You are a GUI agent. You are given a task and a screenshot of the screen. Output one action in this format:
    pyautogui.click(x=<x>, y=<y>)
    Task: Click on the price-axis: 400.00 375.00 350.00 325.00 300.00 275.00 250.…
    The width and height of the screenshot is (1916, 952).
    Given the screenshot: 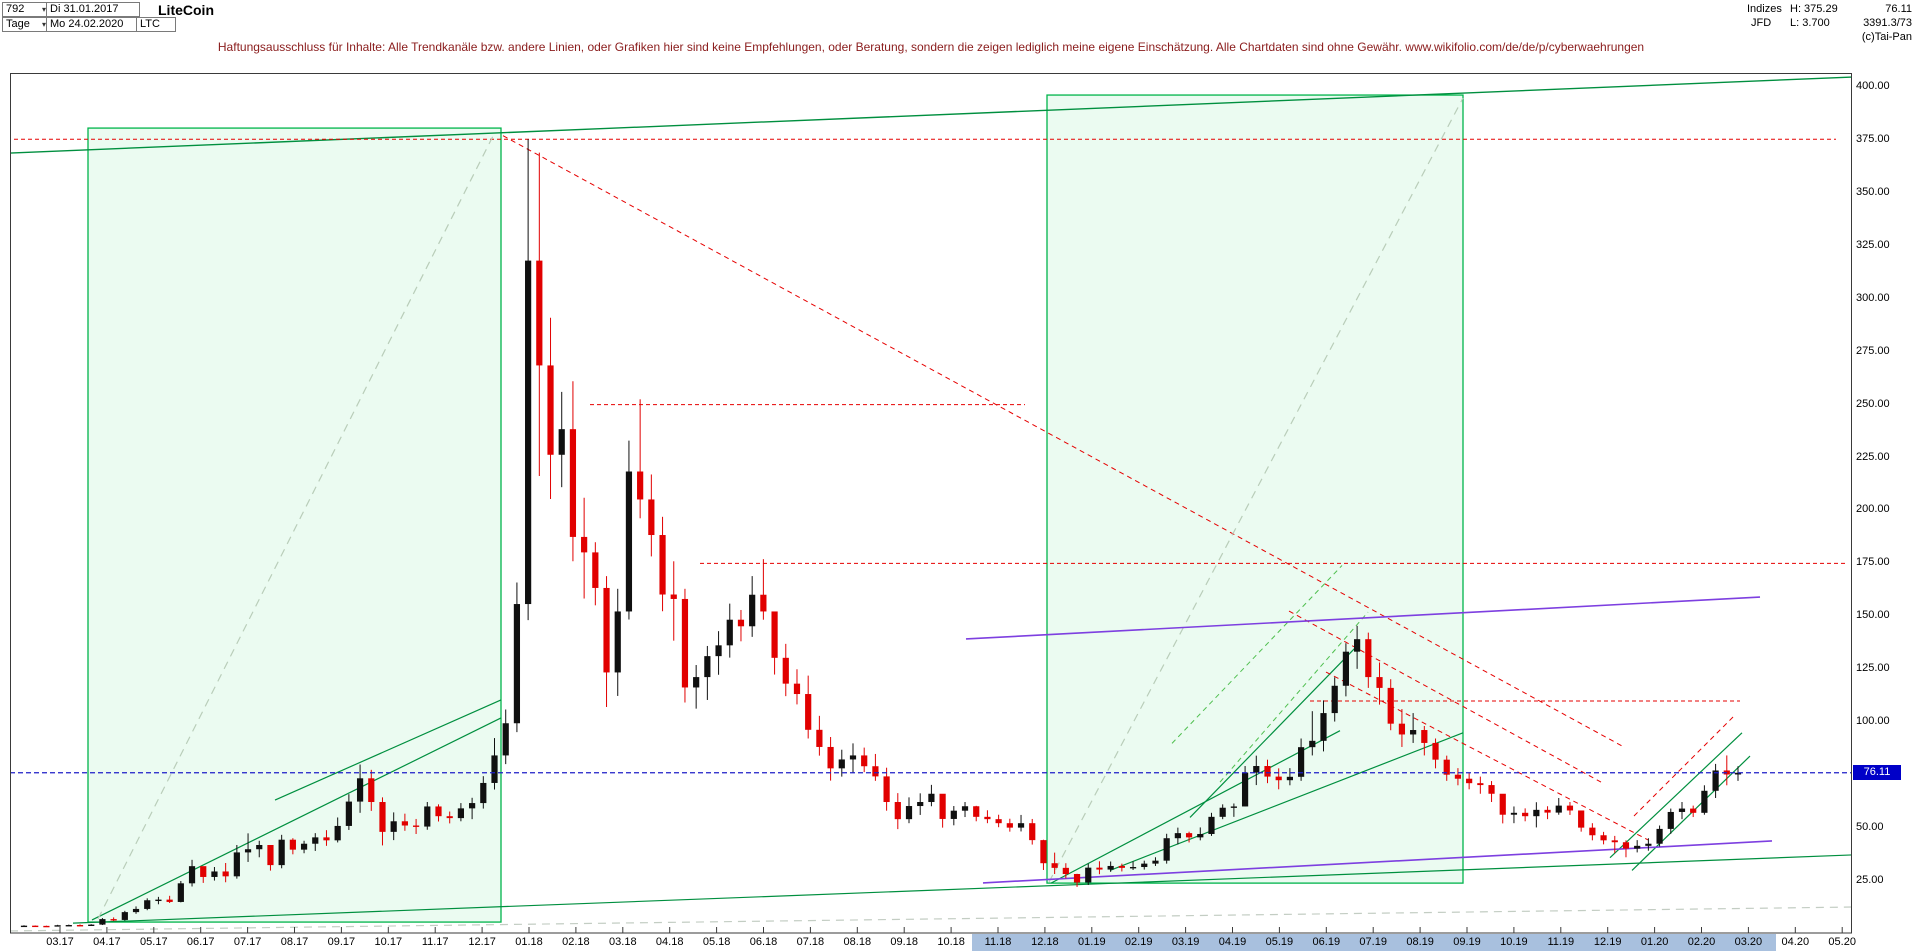 What is the action you would take?
    pyautogui.click(x=1885, y=508)
    